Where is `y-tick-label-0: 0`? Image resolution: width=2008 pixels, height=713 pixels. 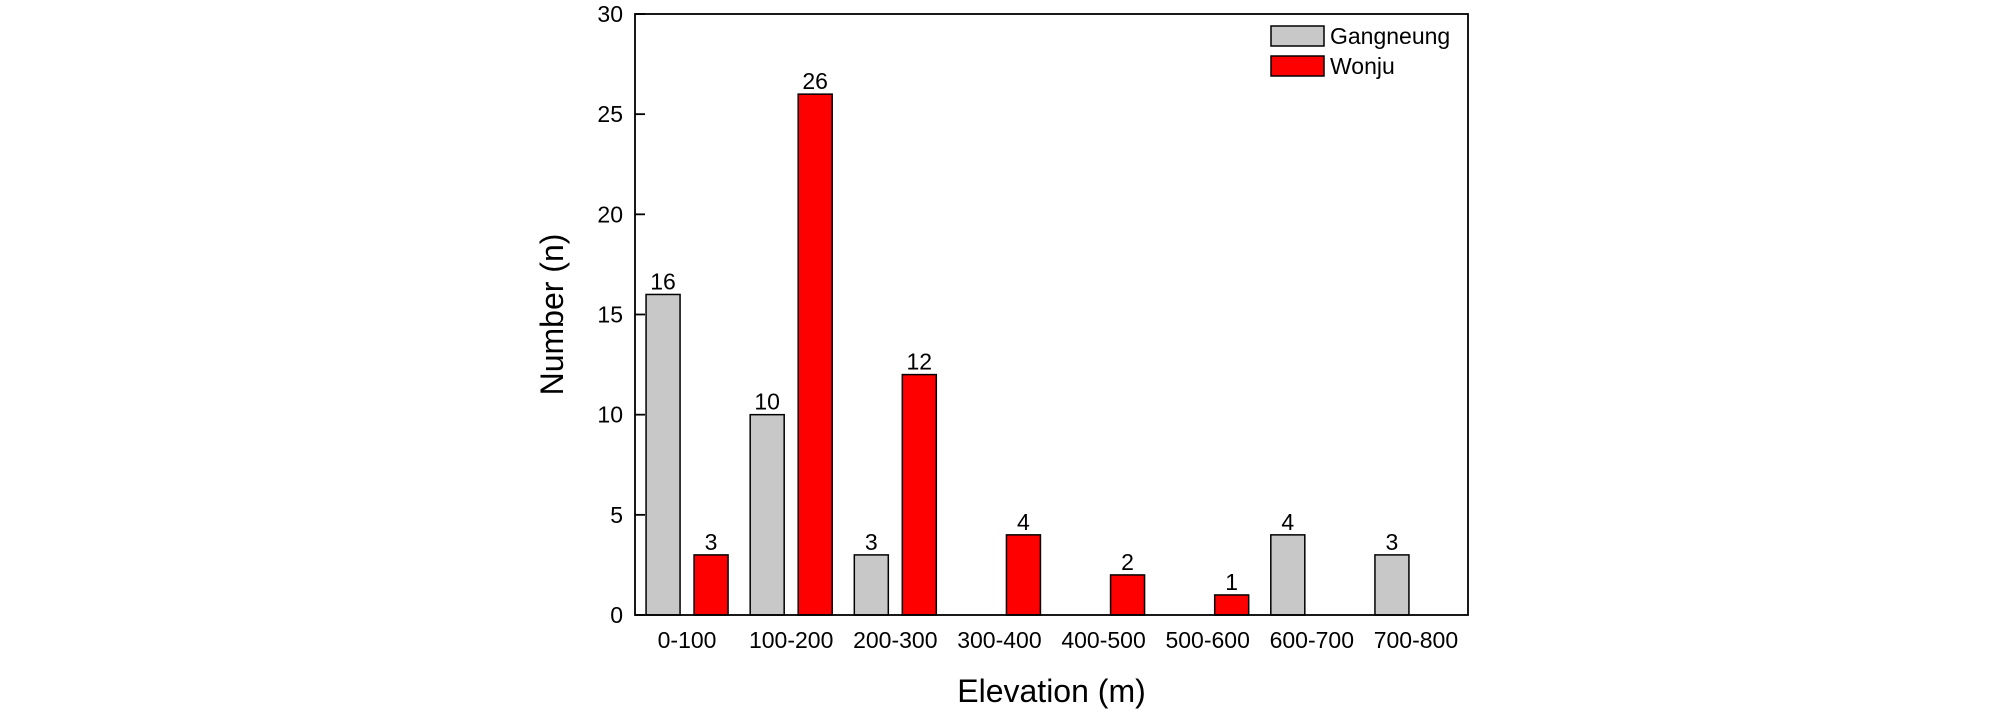 y-tick-label-0: 0 is located at coordinates (616, 615).